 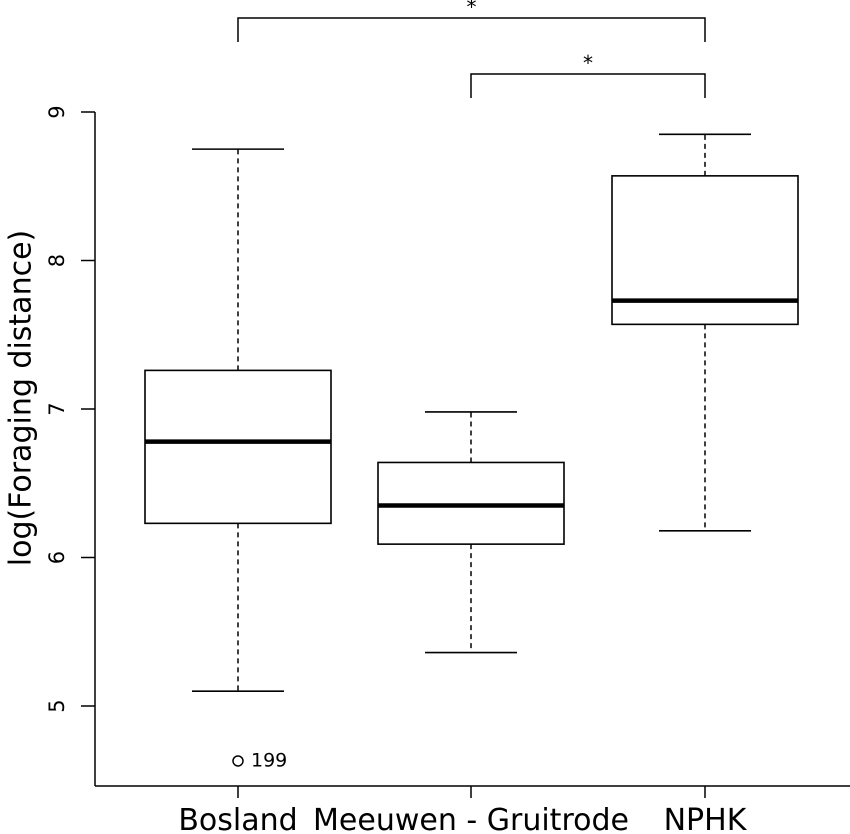 I want to click on y-axis-label: log(Foraging distance), so click(x=21, y=398).